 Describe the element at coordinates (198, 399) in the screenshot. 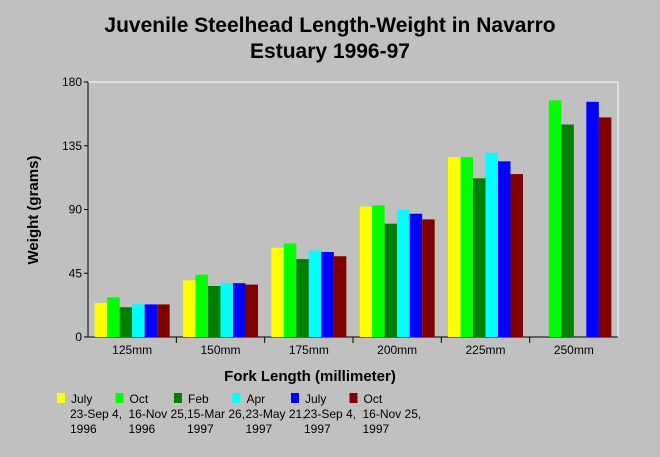

I see `legend-label: Feb` at that location.